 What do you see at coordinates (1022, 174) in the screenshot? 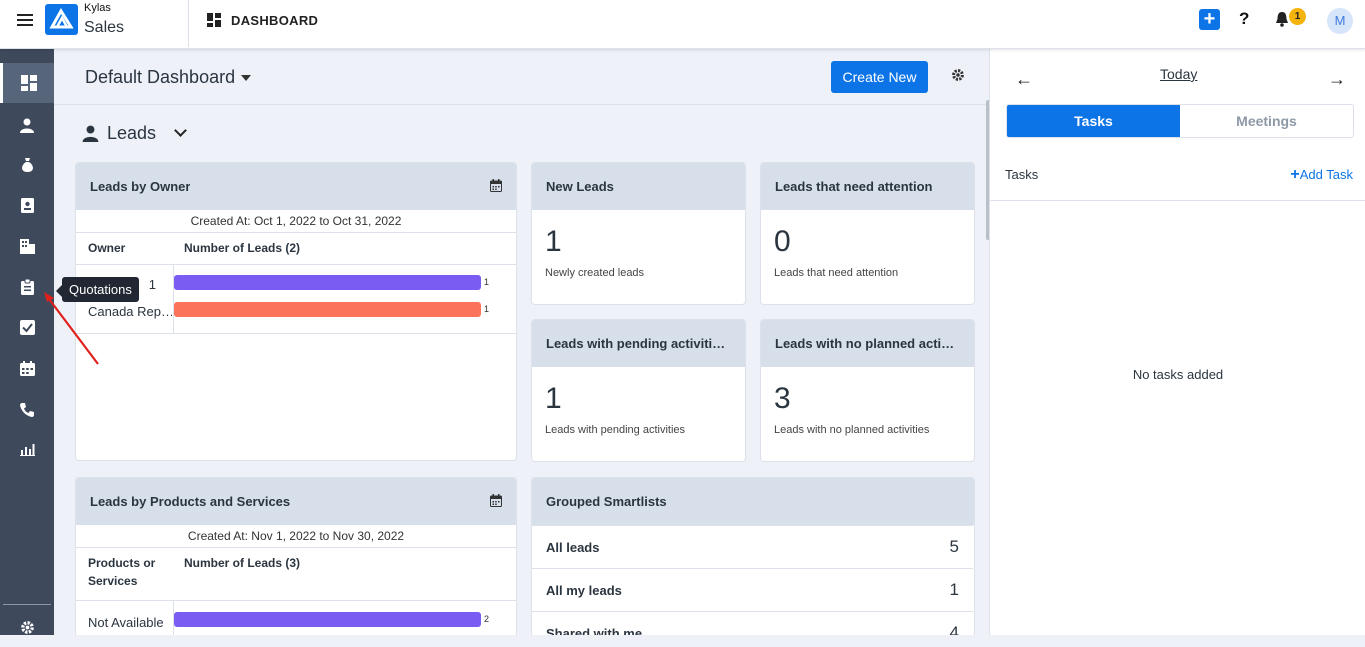
I see `tasks-label: Tasks` at bounding box center [1022, 174].